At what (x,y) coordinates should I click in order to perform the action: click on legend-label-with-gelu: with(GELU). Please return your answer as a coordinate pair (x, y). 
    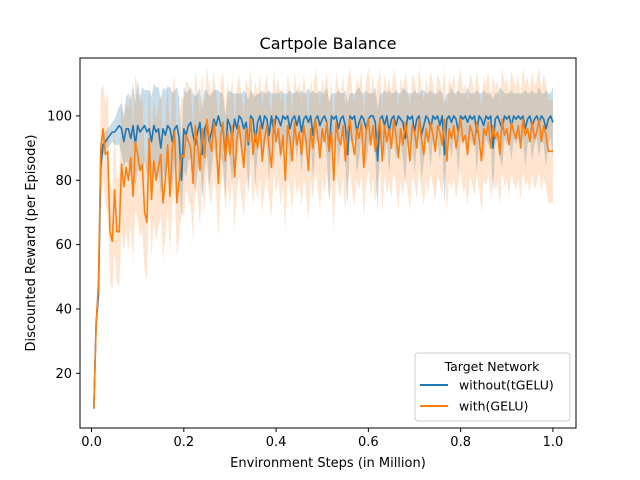
    Looking at the image, I should click on (493, 406).